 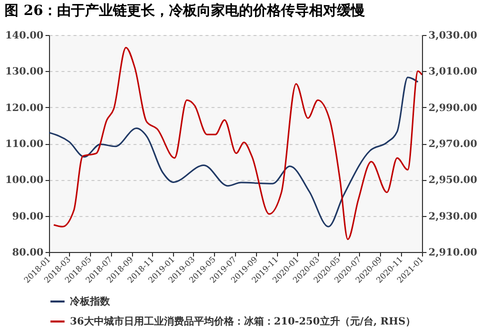 I want to click on chart-title: 图 26：由于产业链更长，冷板向家电的价格传导相对缓慢, so click(x=185, y=10).